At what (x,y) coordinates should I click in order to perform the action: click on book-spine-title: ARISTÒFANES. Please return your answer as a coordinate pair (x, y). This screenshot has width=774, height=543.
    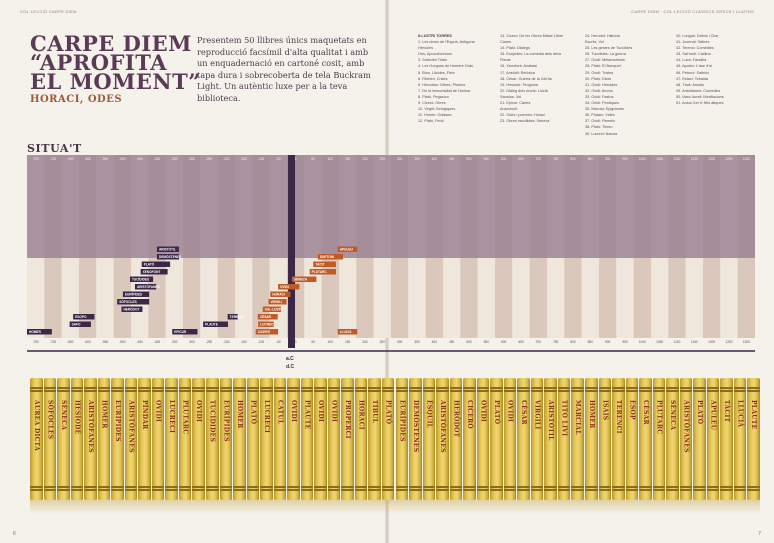
    Looking at the image, I should click on (90, 426).